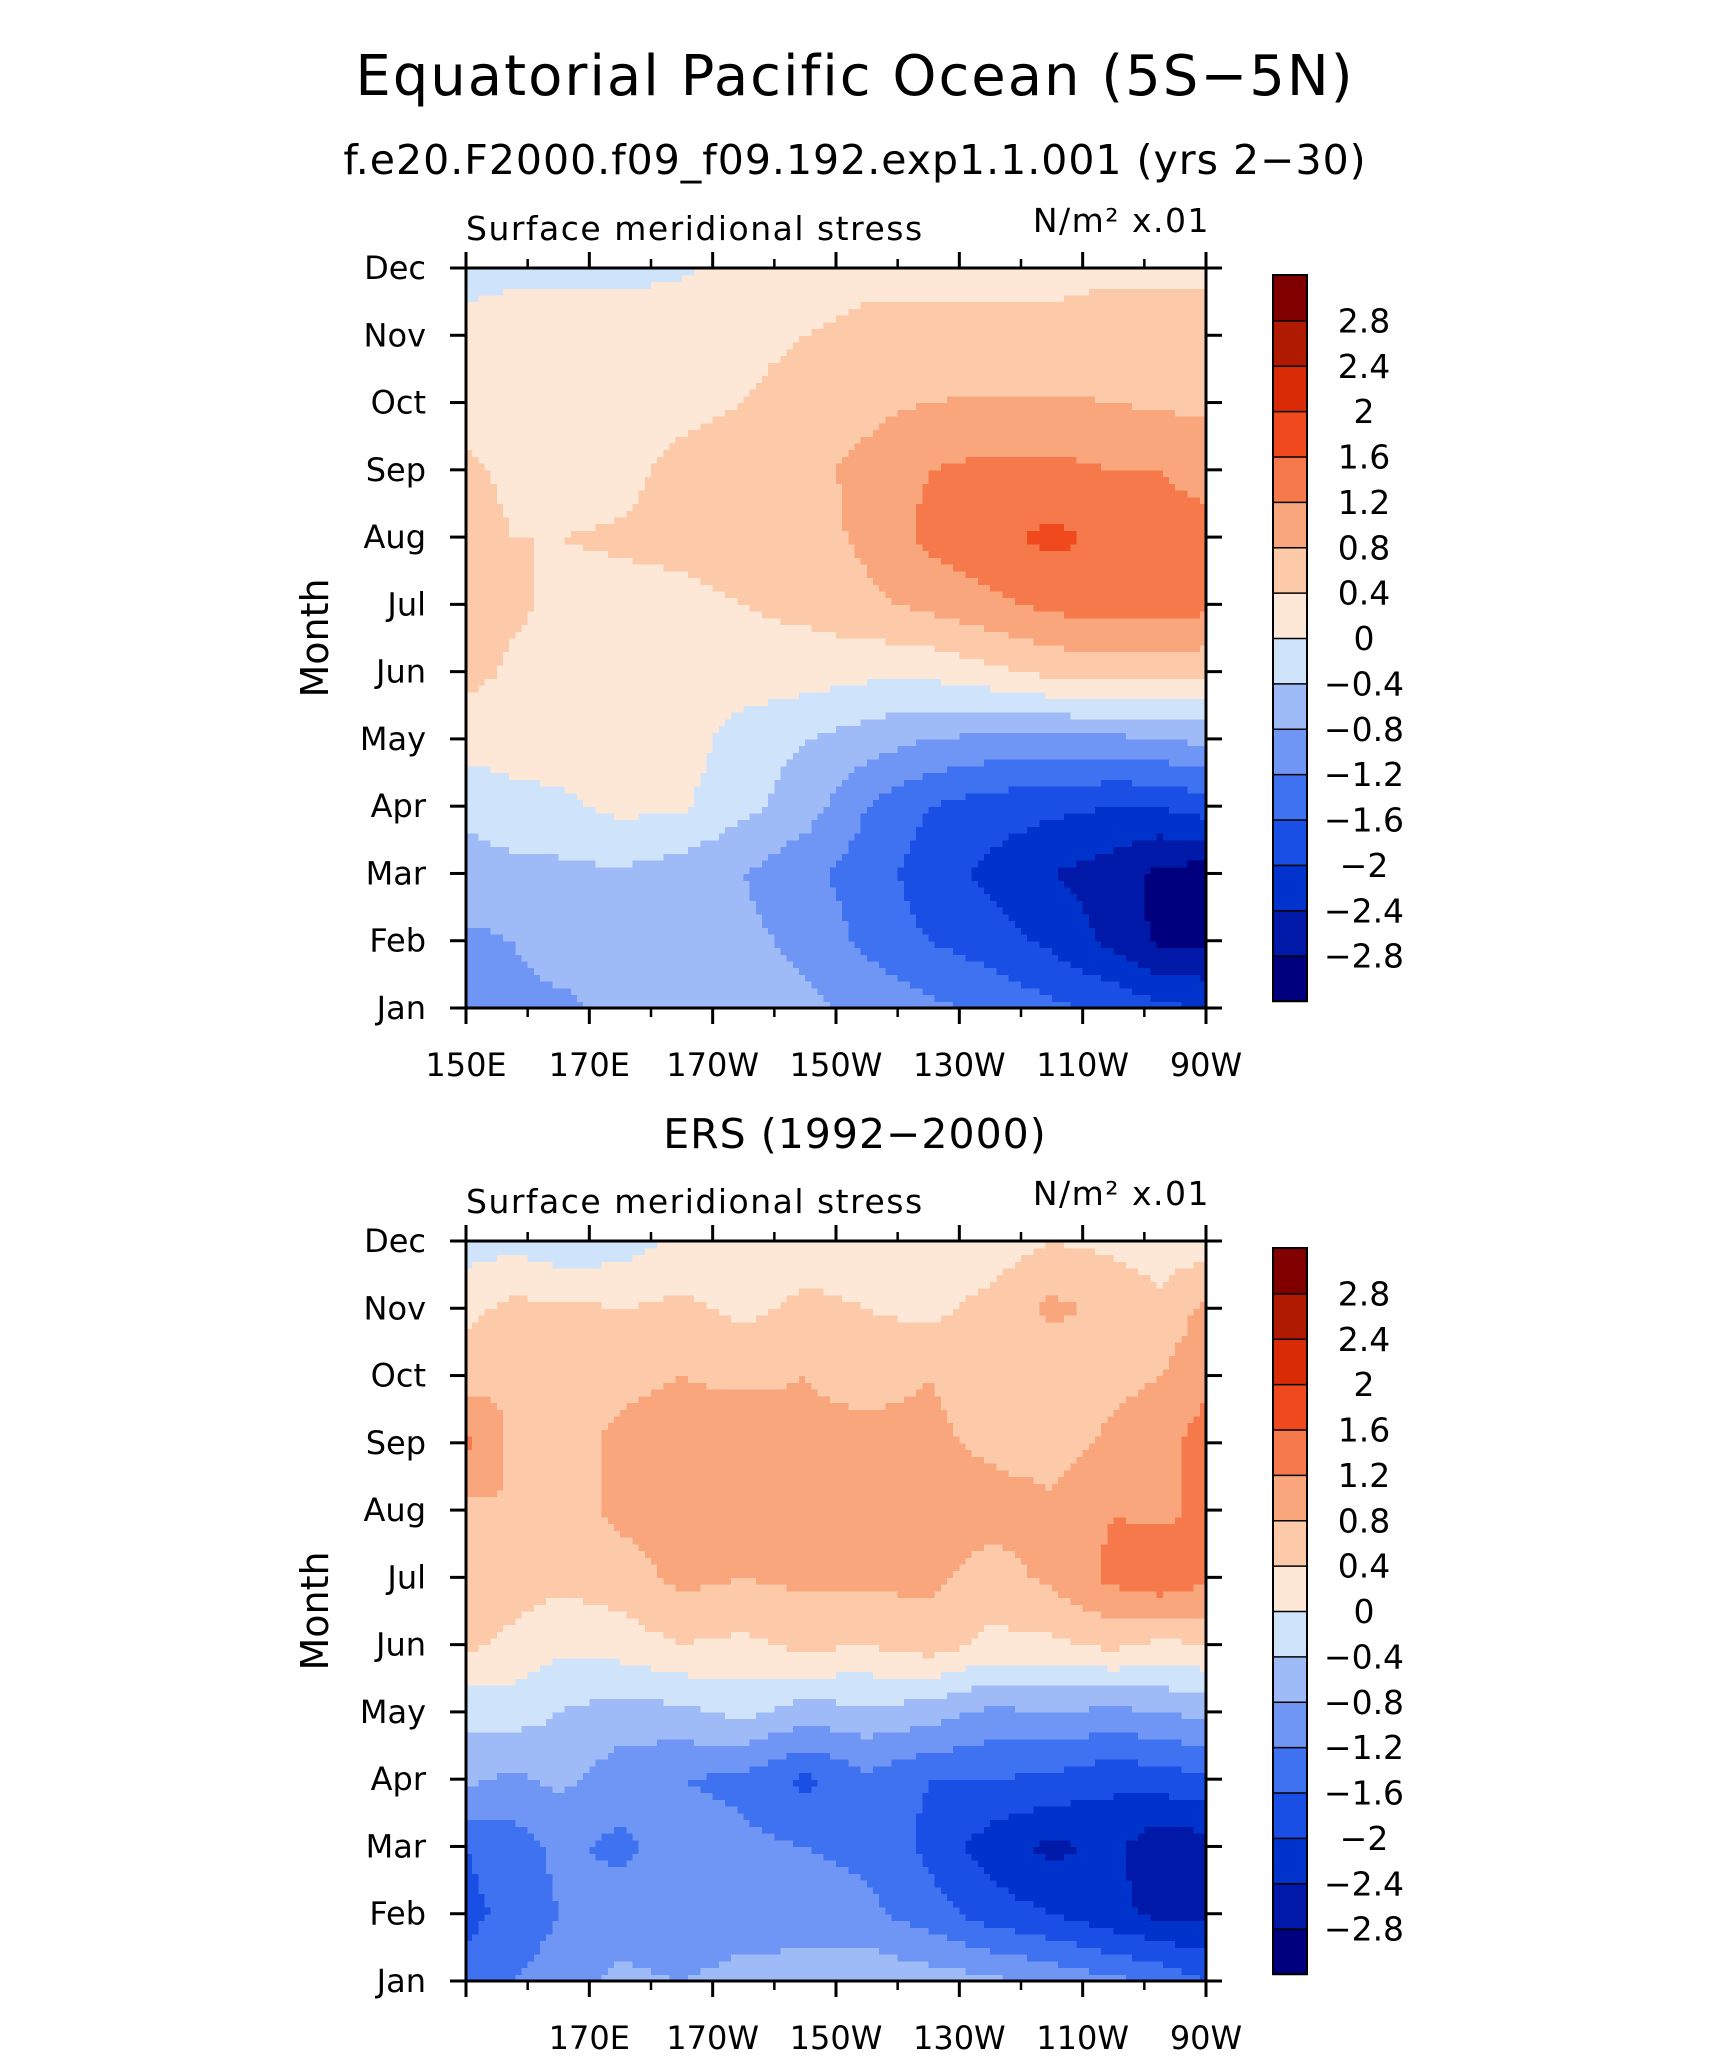 Image resolution: width=1710 pixels, height=2058 pixels. What do you see at coordinates (1364, 1656) in the screenshot?
I see `colorbar-label: −0.4` at bounding box center [1364, 1656].